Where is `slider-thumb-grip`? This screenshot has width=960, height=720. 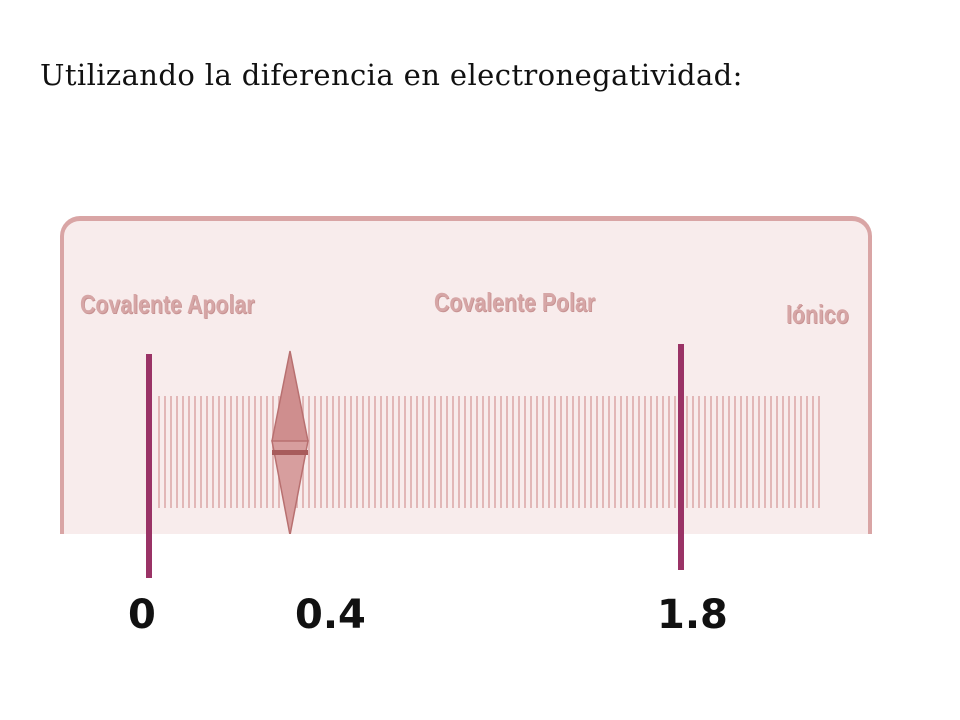 slider-thumb-grip is located at coordinates (290, 452).